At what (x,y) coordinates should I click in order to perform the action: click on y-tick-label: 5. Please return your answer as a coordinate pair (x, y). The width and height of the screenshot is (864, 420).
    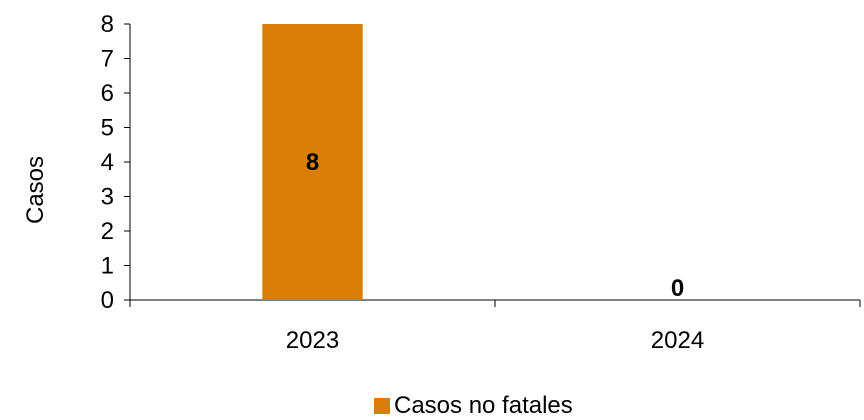
    Looking at the image, I should click on (107, 128).